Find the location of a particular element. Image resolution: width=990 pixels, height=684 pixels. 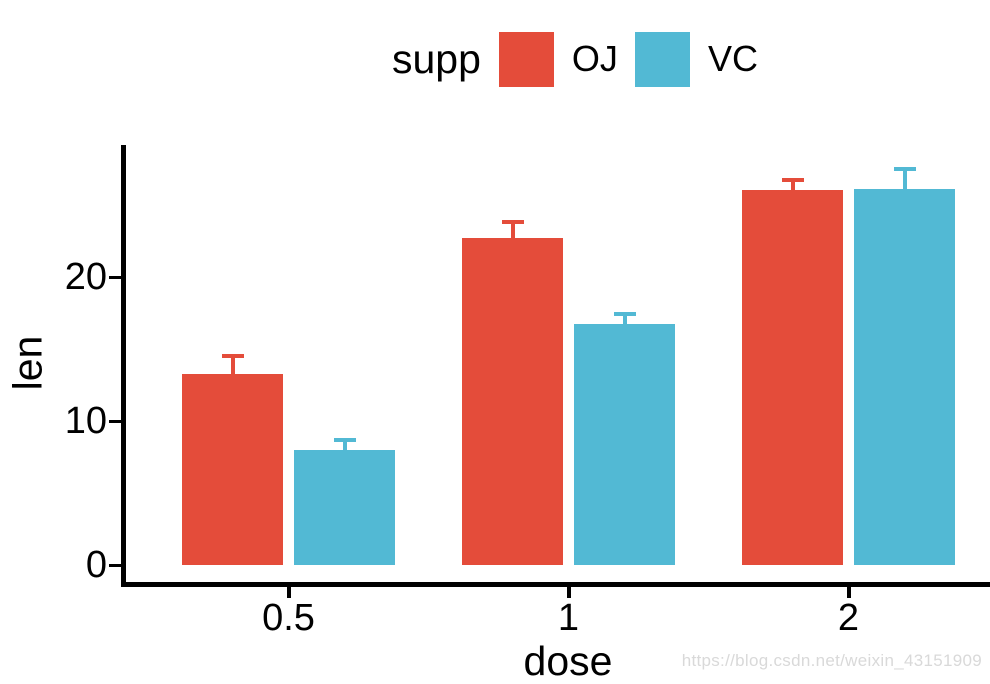

y-axis-title: len is located at coordinates (27, 363).